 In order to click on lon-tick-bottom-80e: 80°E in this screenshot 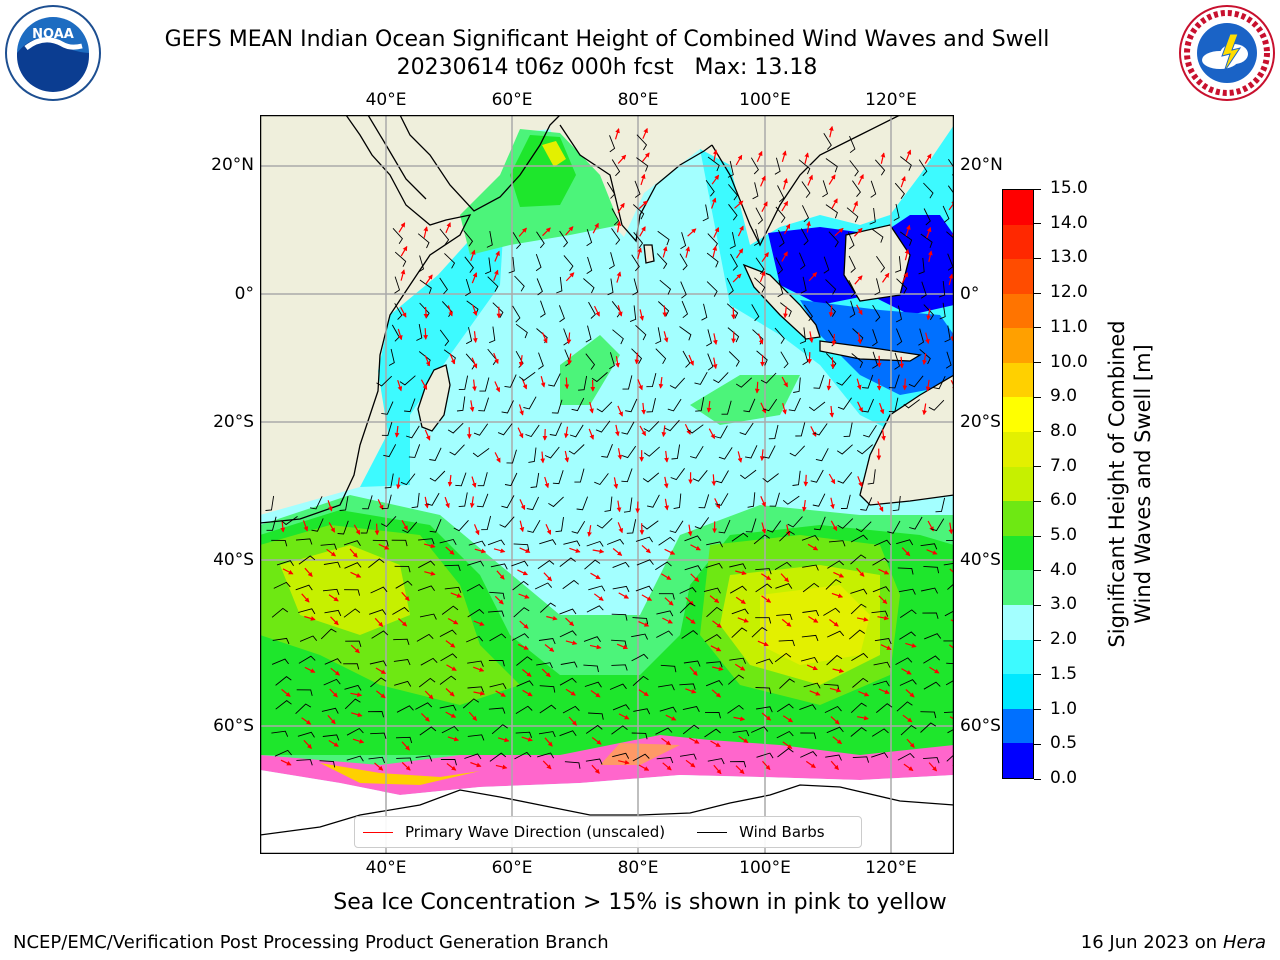, I will do `click(638, 868)`.